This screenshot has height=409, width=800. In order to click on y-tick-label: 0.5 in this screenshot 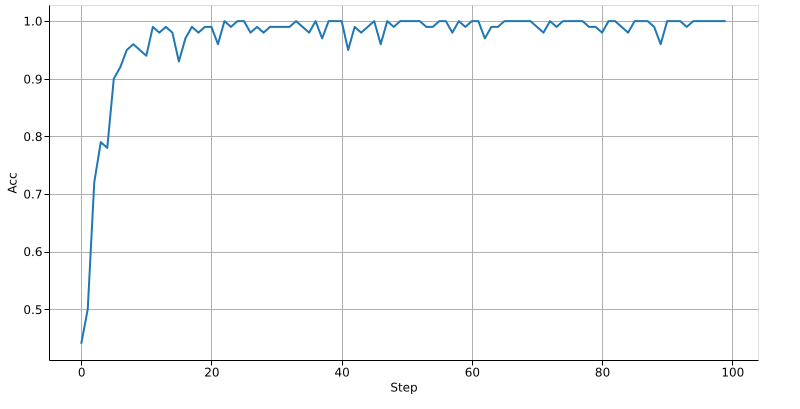, I will do `click(32, 309)`.